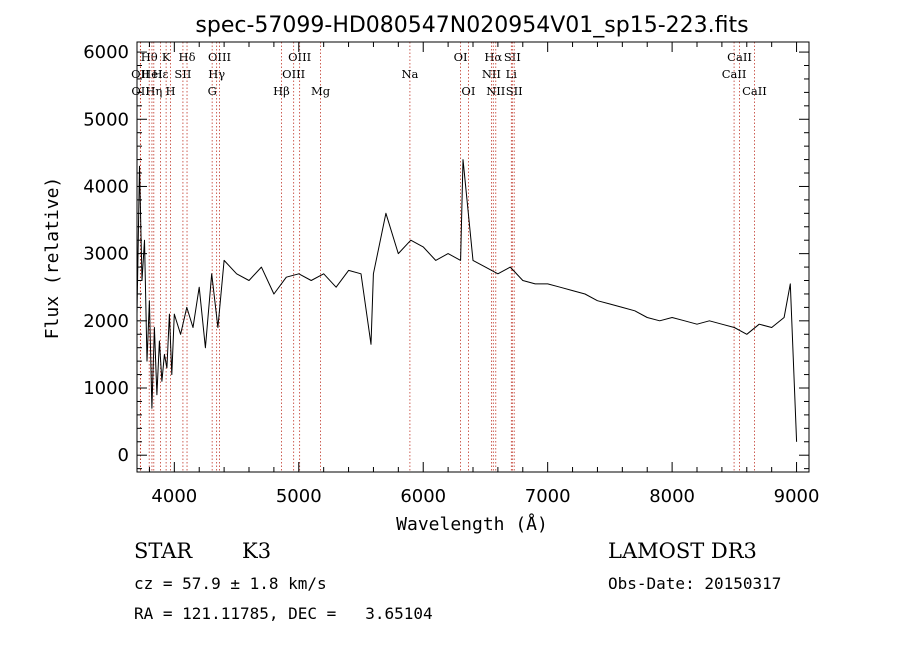 Image resolution: width=900 pixels, height=649 pixels. Describe the element at coordinates (281, 91) in the screenshot. I see `spectral-line-label: Hβ` at that location.